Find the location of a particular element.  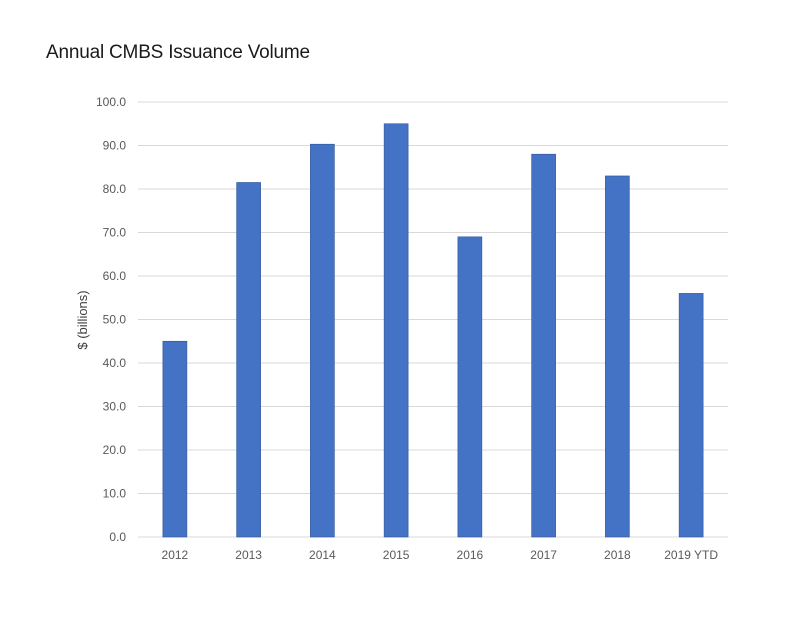

x-tick-labels: 2012 2013 2014 2015 2016 2017 2018 2019 YTD is located at coordinates (440, 555).